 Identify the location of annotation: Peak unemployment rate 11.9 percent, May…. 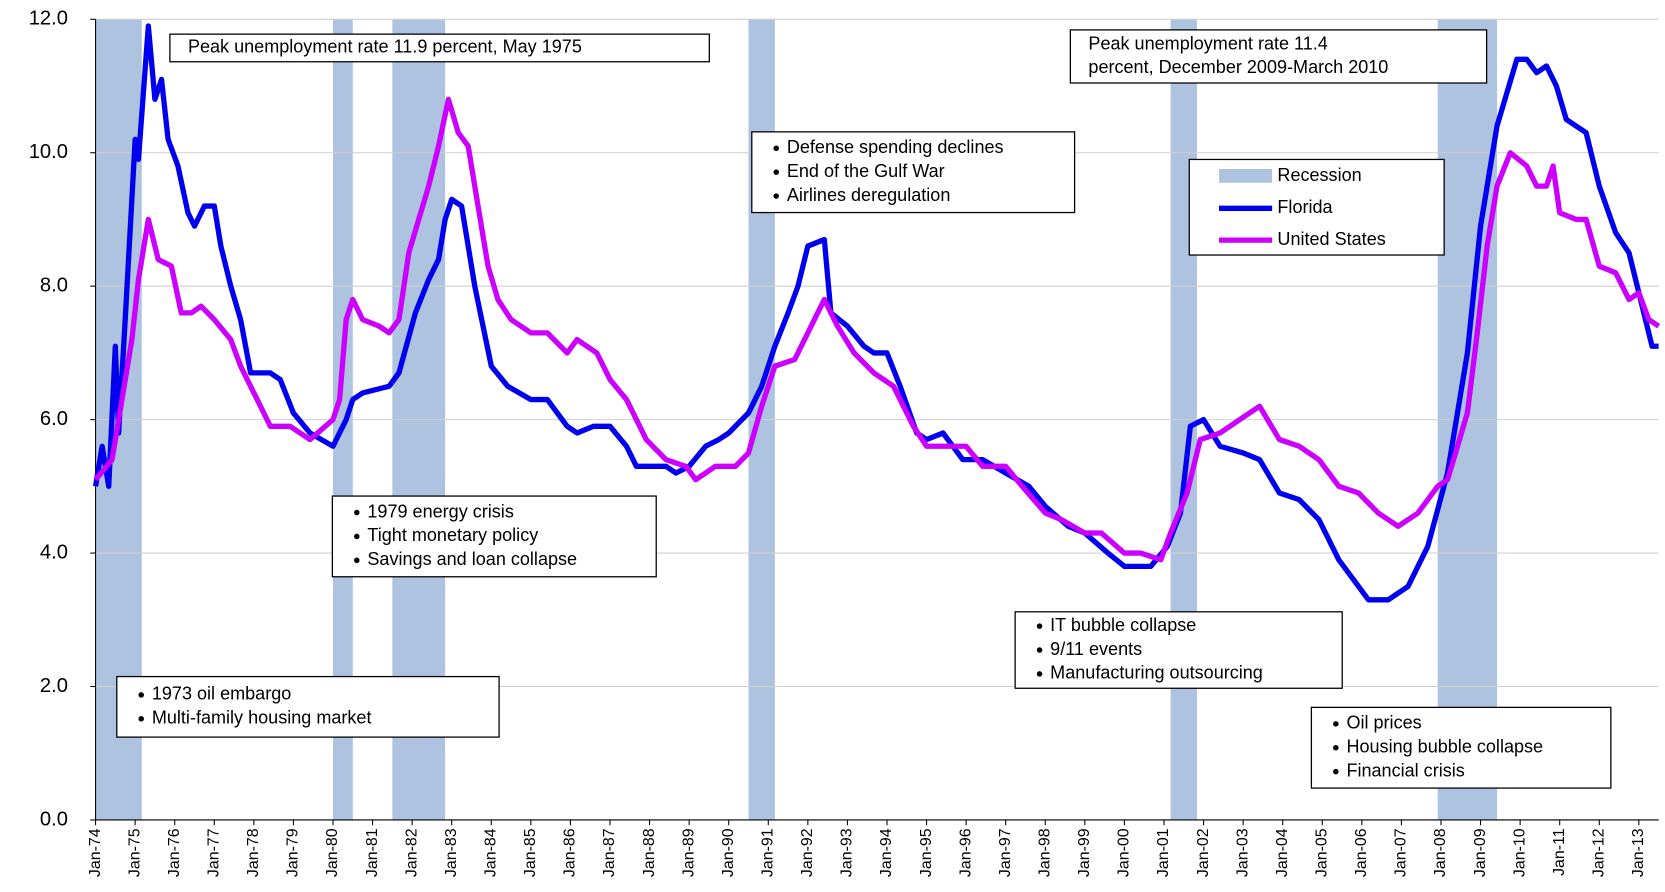
(439, 48).